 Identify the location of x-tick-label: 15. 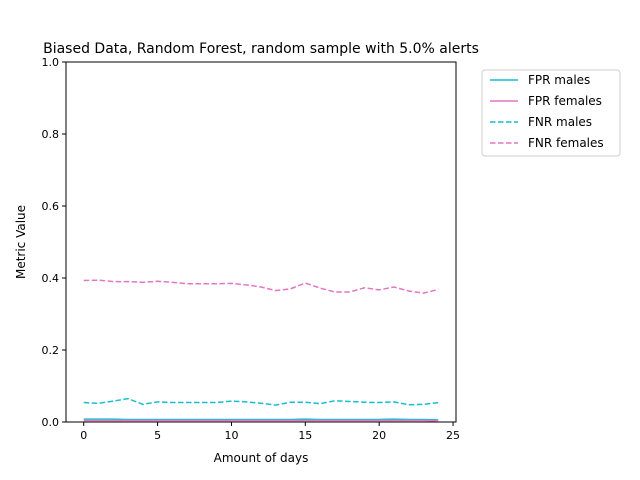
(305, 435).